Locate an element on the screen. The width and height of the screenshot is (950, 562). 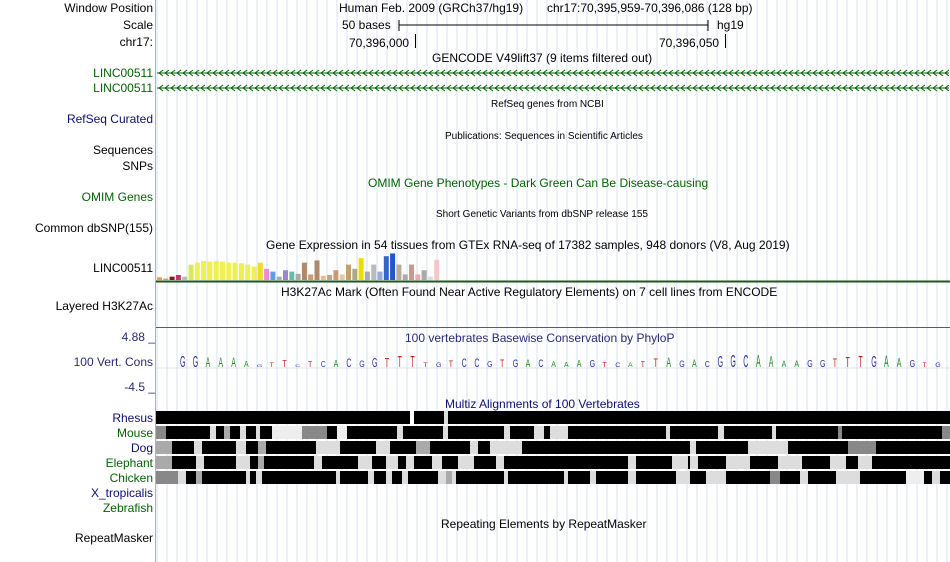
multiz-alignment-blocks is located at coordinates (553, 449).